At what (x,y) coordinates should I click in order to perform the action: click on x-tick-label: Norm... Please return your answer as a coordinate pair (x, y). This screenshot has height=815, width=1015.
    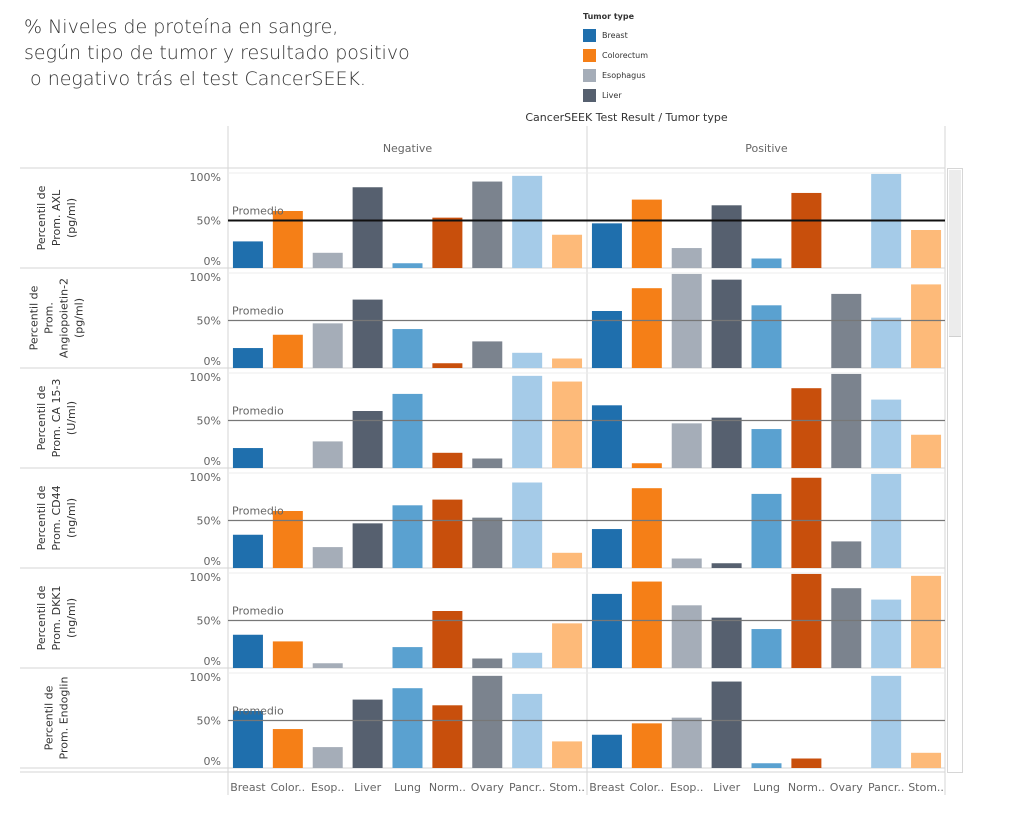
    Looking at the image, I should click on (806, 787).